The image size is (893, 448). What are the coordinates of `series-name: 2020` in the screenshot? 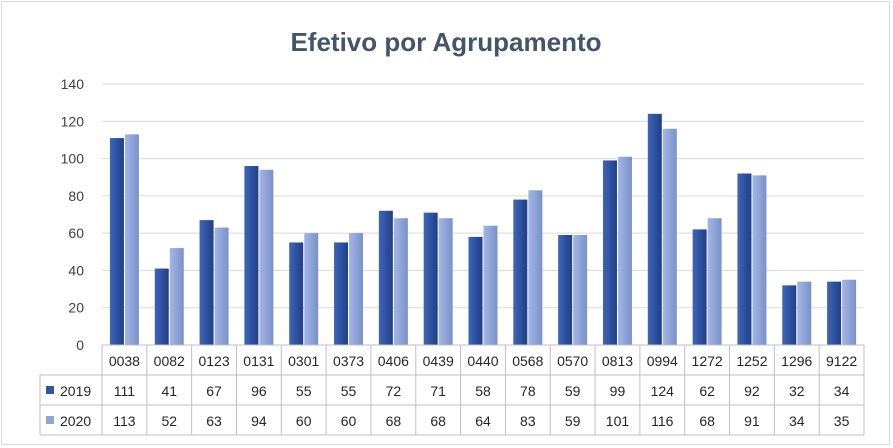 It's located at (75, 421).